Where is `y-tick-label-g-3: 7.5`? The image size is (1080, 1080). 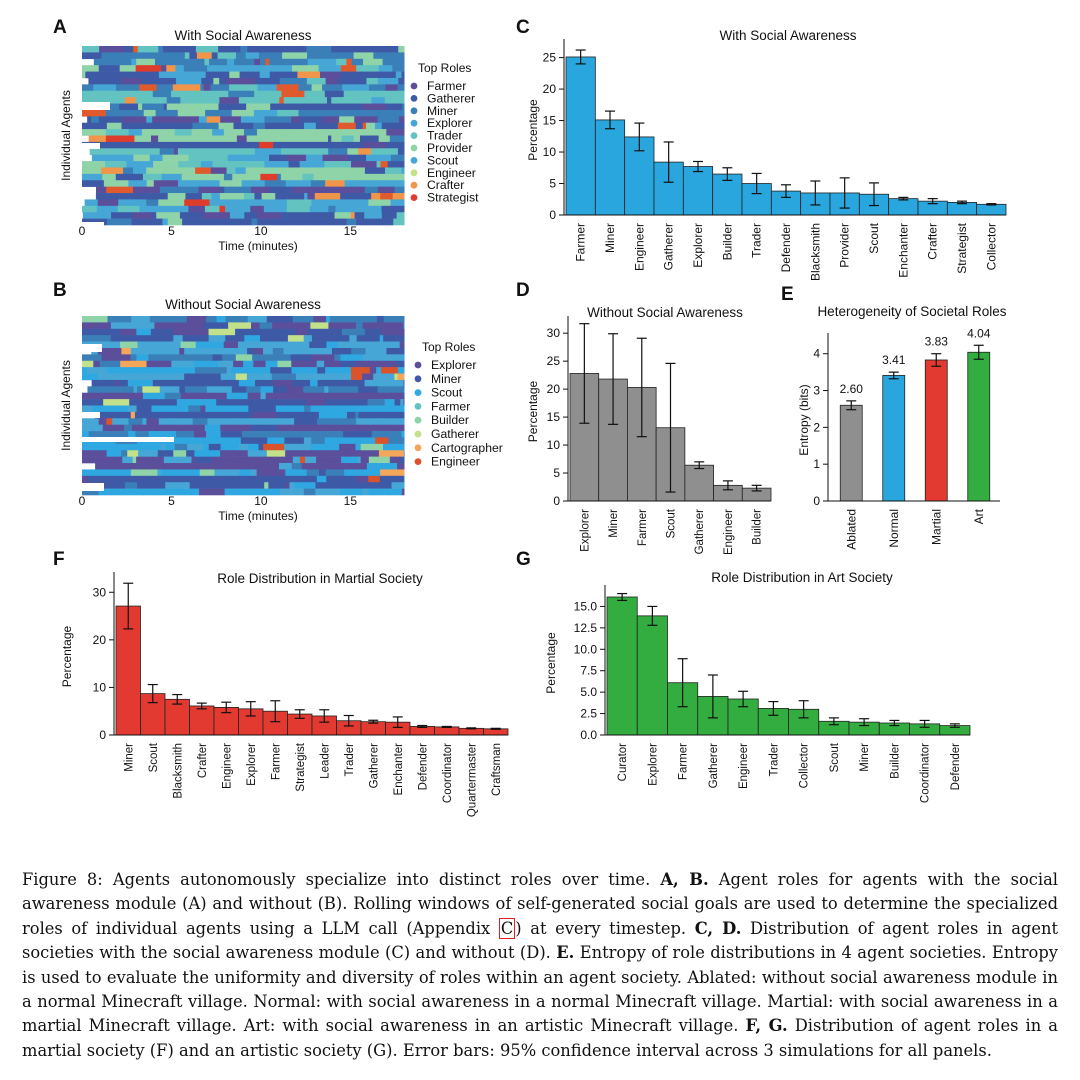 y-tick-label-g-3: 7.5 is located at coordinates (588, 671).